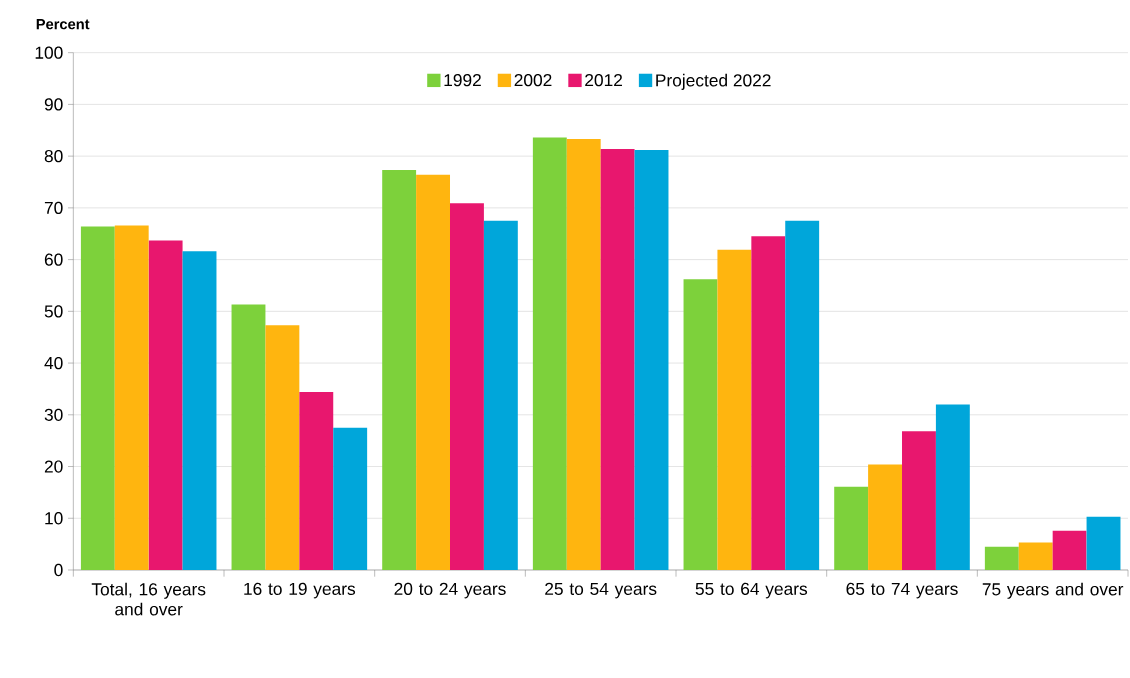 The width and height of the screenshot is (1130, 678). What do you see at coordinates (53, 414) in the screenshot?
I see `y-tick-label: 30` at bounding box center [53, 414].